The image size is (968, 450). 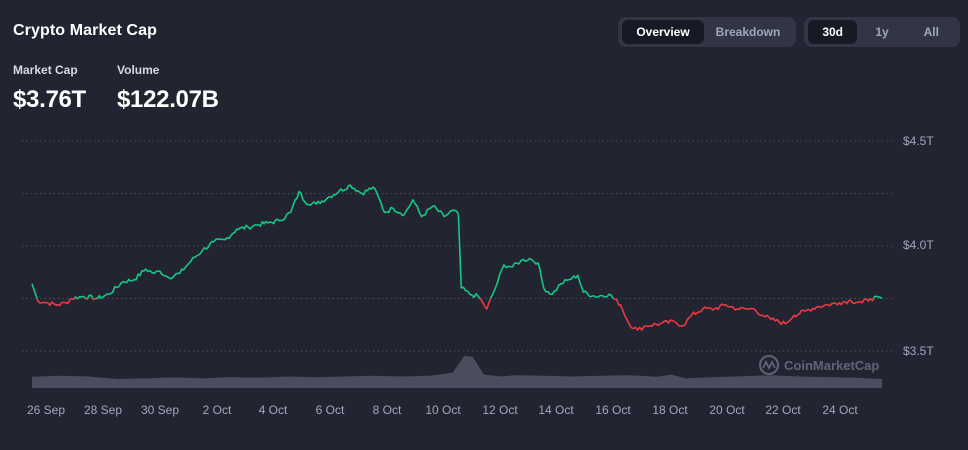 I want to click on volume-area, so click(x=457, y=372).